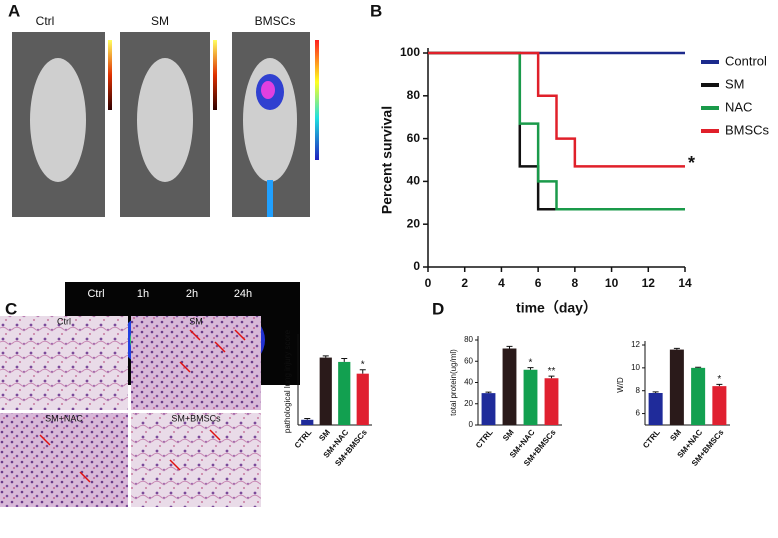  What do you see at coordinates (464, 283) in the screenshot?
I see `x-tick-label: 2` at bounding box center [464, 283].